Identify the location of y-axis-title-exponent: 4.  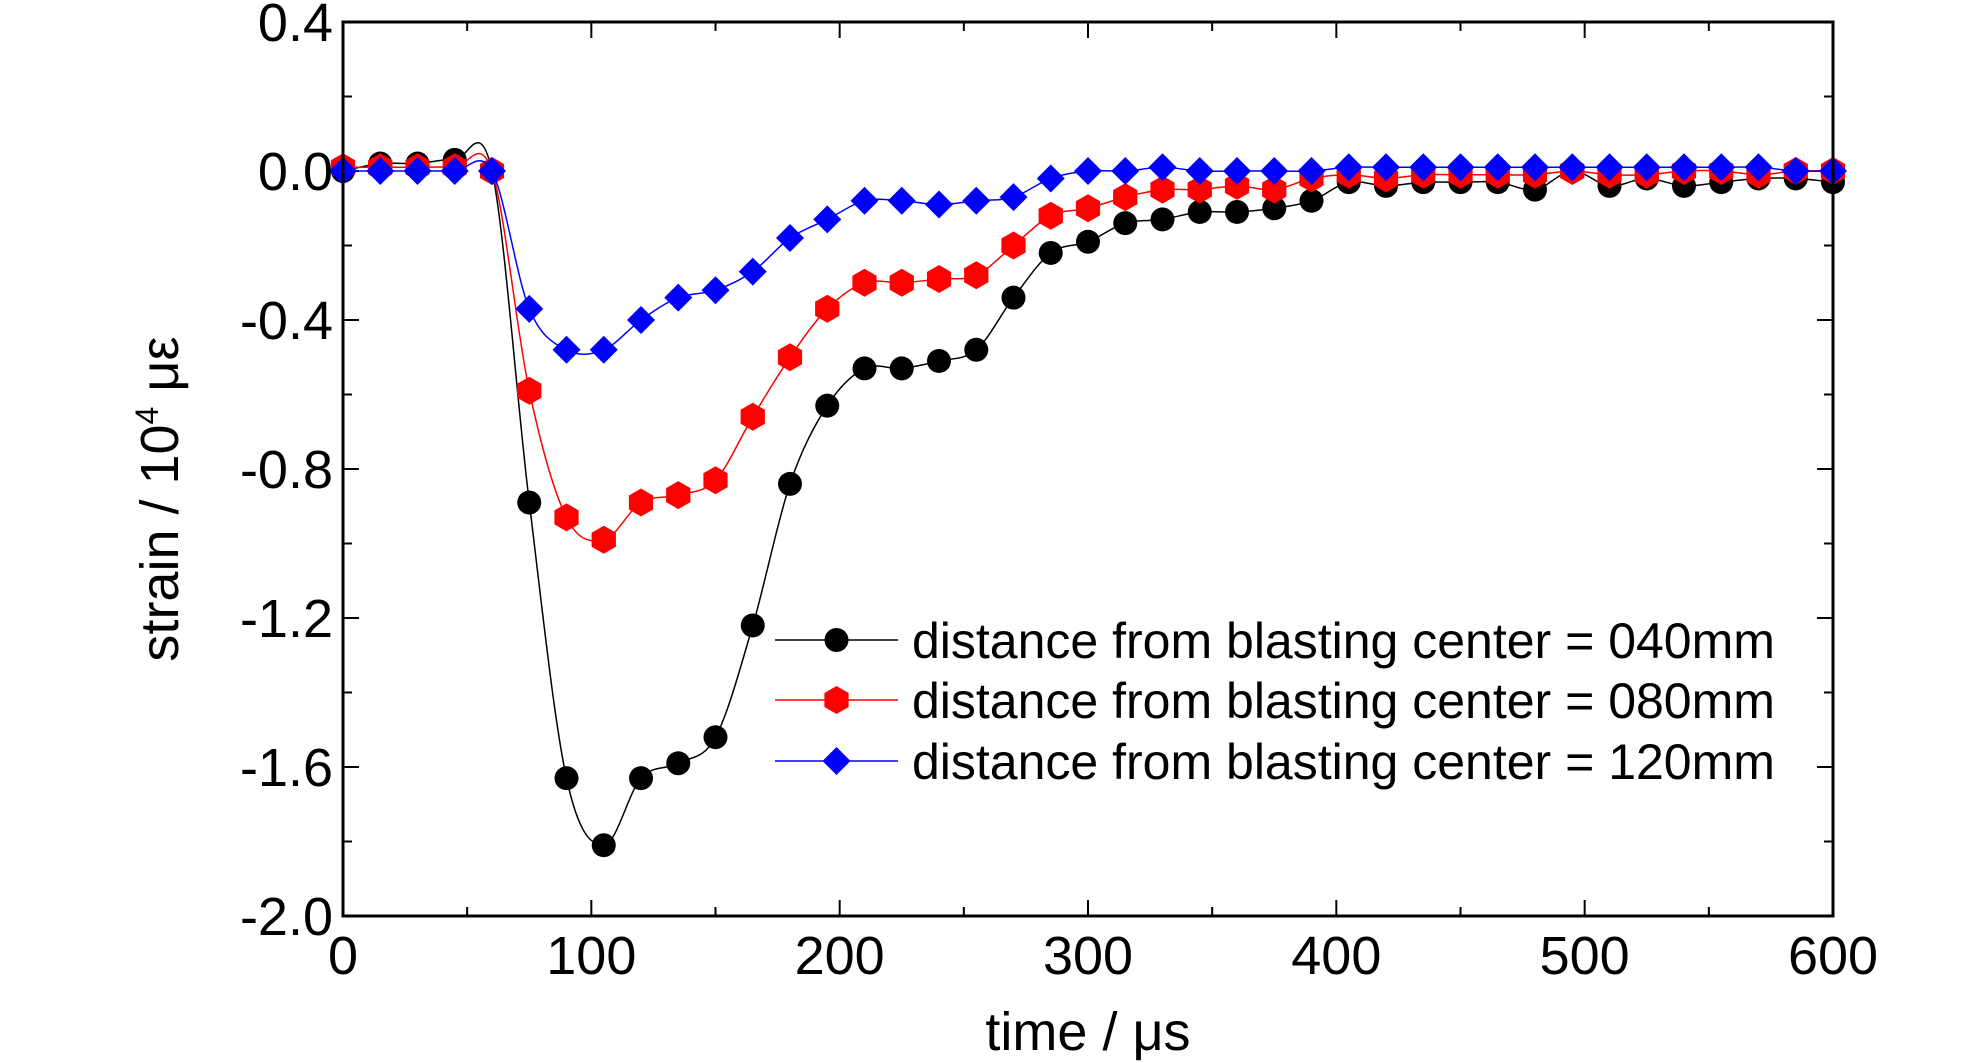
(147, 416).